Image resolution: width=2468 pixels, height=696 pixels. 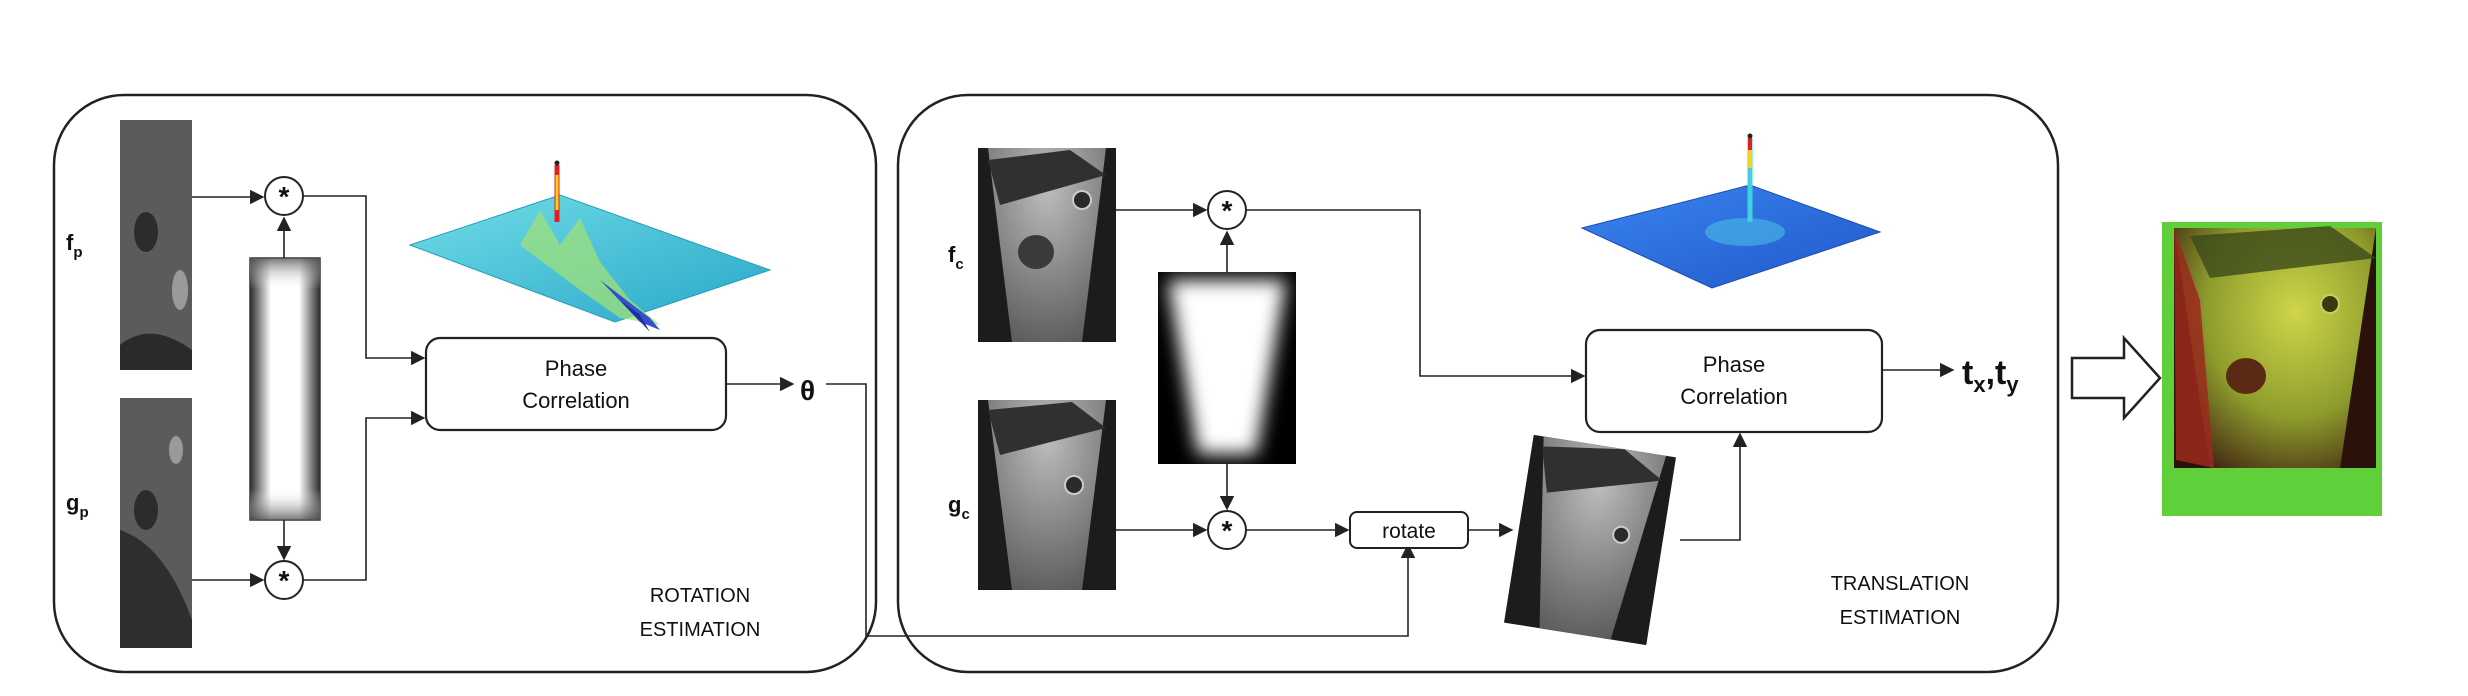 I want to click on arrow-top-to-phase-corr, so click(x=364, y=280).